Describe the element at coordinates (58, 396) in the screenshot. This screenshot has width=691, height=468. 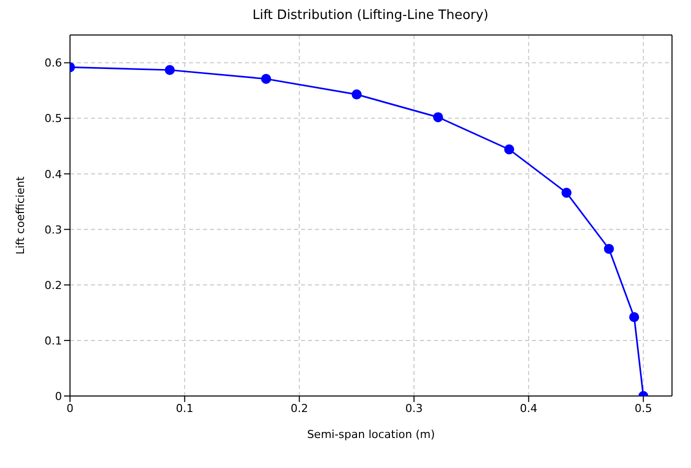
I see `y-tick-label: 0` at that location.